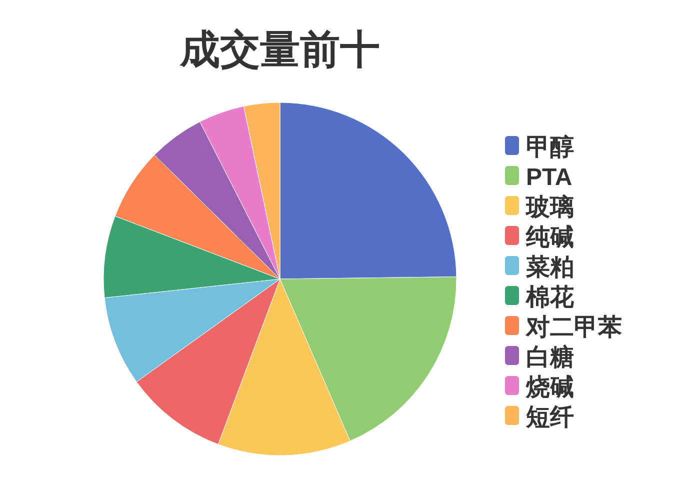 The height and width of the screenshot is (500, 700). Describe the element at coordinates (549, 417) in the screenshot. I see `legend-label: 短纤` at that location.